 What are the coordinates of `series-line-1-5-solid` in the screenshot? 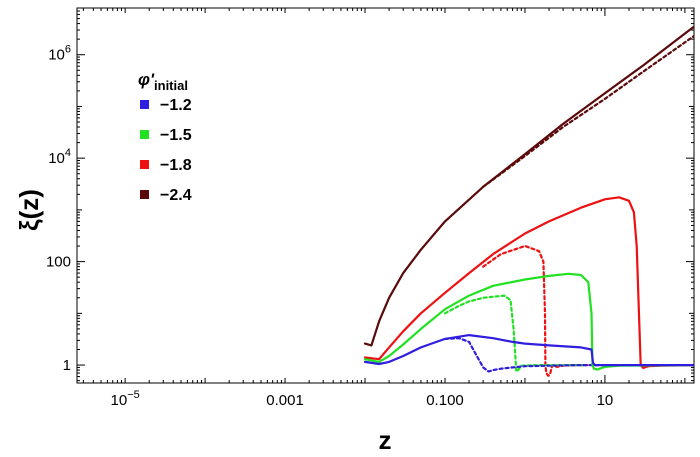 It's located at (528, 321).